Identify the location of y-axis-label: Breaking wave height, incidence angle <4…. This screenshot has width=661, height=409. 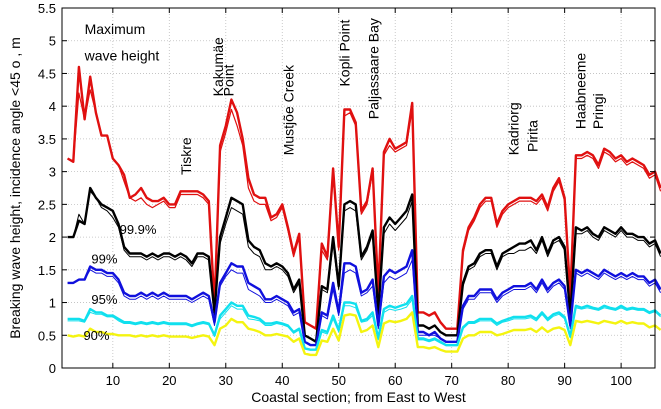
(15, 188).